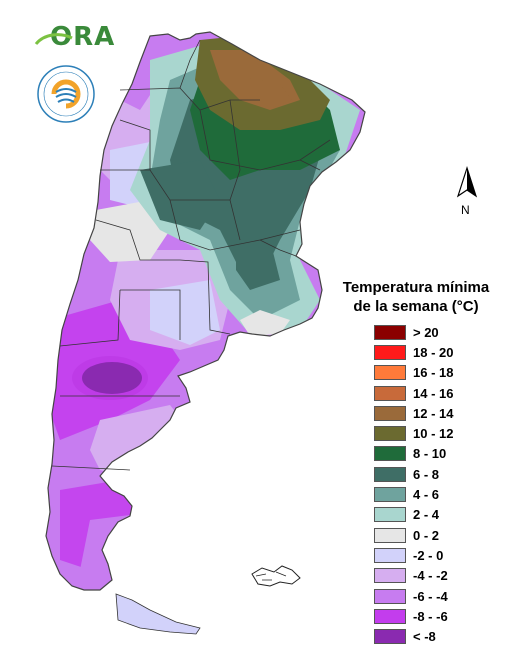 The height and width of the screenshot is (660, 510). I want to click on smn-argentina-seal-icon, so click(66, 94).